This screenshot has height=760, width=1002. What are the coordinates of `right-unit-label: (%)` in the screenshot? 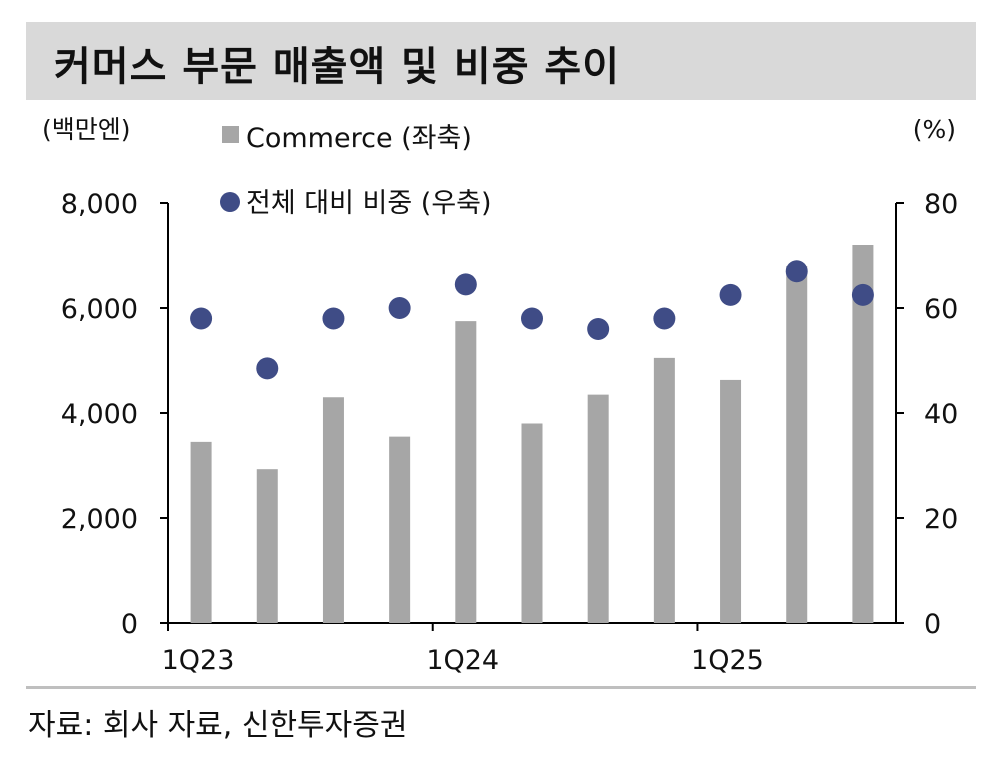 It's located at (934, 129).